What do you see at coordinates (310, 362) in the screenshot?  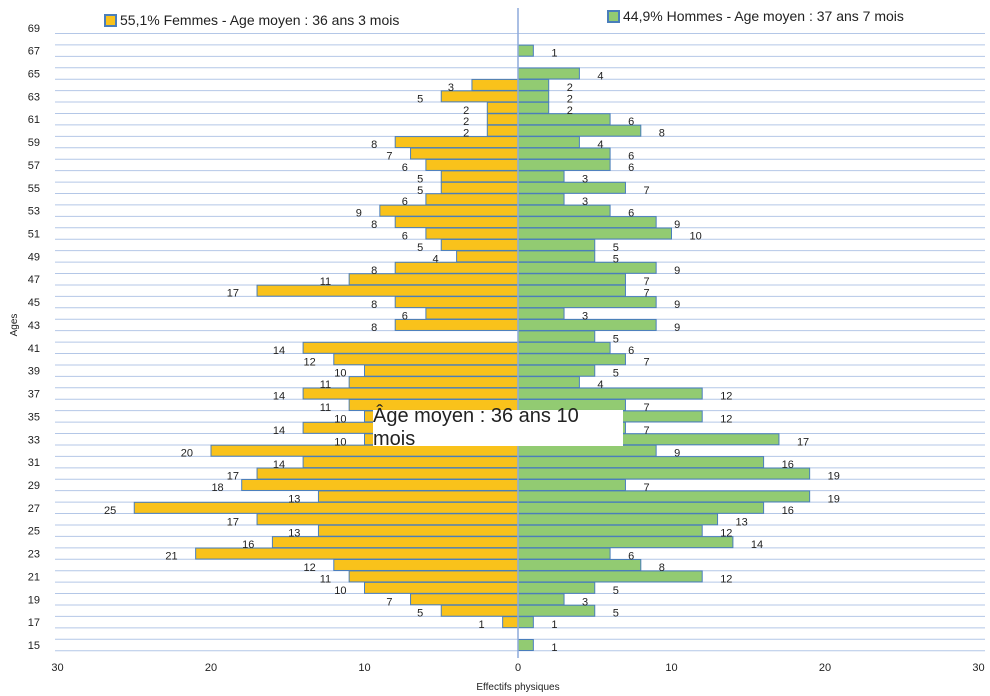 I see `value-label-femmes-40: 12` at bounding box center [310, 362].